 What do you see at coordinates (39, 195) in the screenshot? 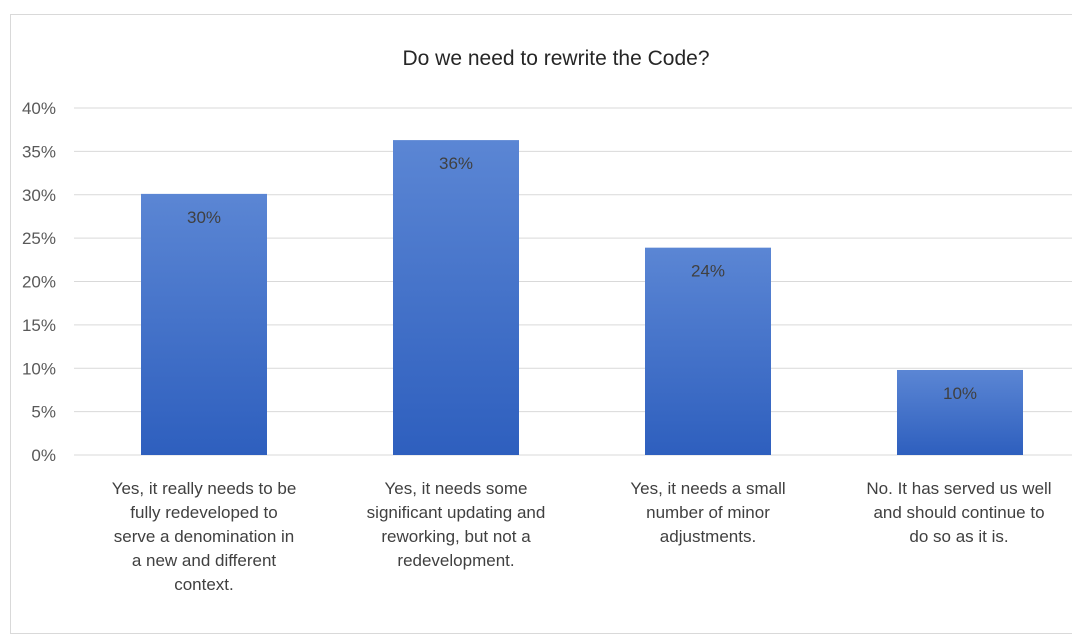
I see `y-tick-label: 30%` at bounding box center [39, 195].